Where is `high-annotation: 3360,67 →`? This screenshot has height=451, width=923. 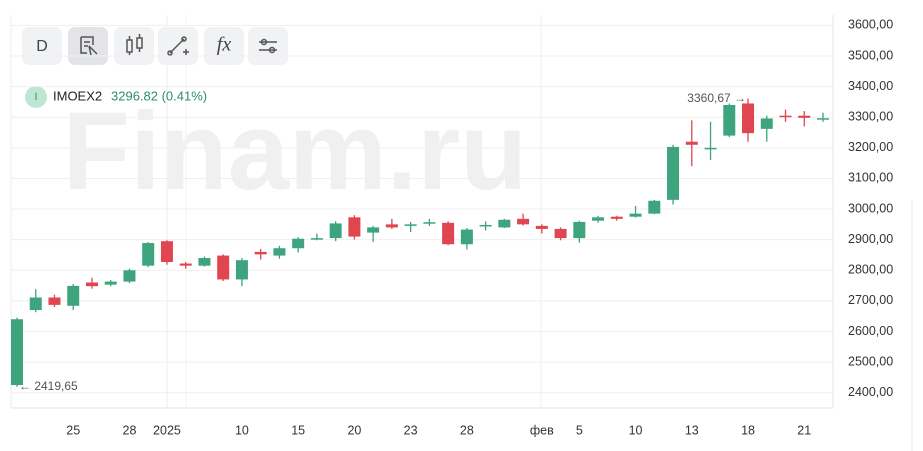 high-annotation: 3360,67 → is located at coordinates (716, 98).